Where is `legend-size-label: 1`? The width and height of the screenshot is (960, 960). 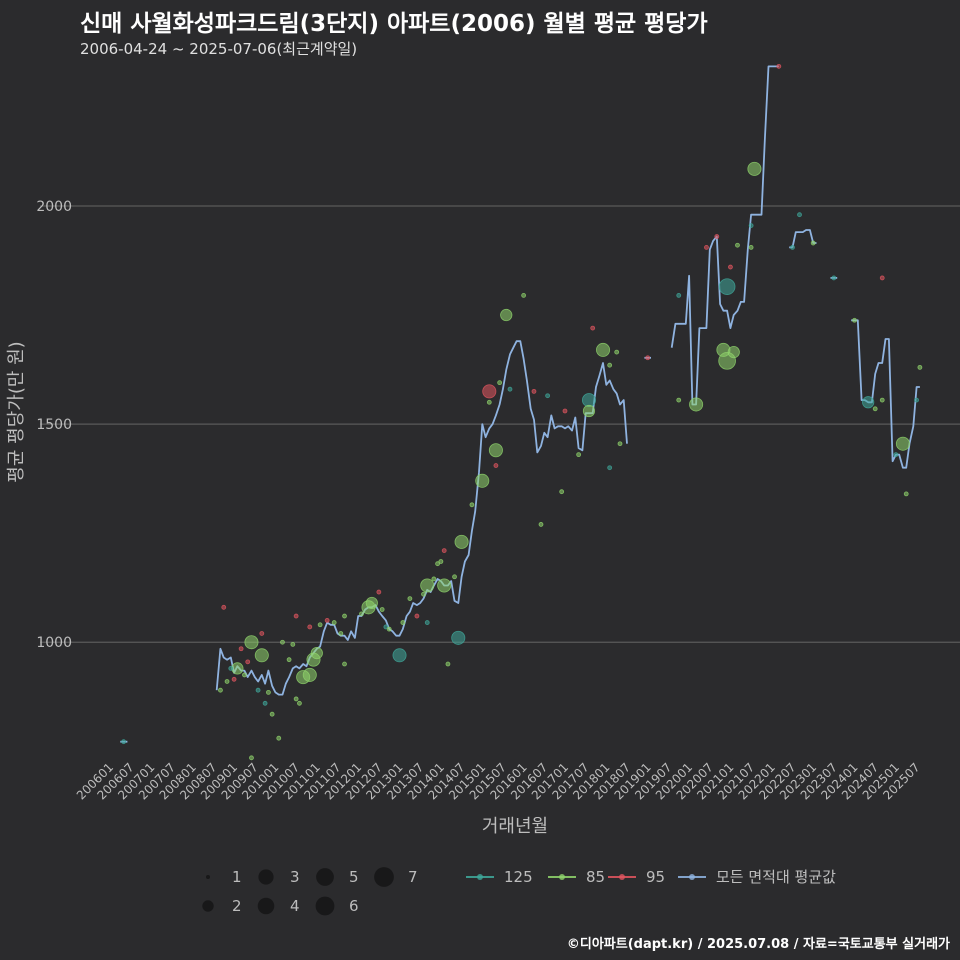
legend-size-label: 1 is located at coordinates (237, 877).